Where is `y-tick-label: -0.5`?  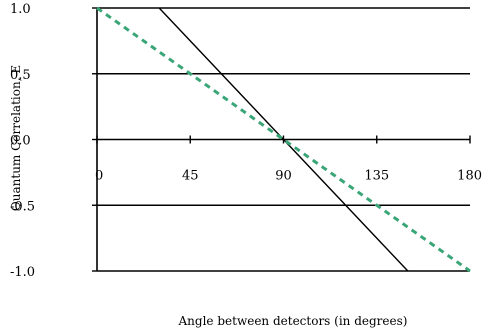 y-tick-label: -0.5 is located at coordinates (22, 206).